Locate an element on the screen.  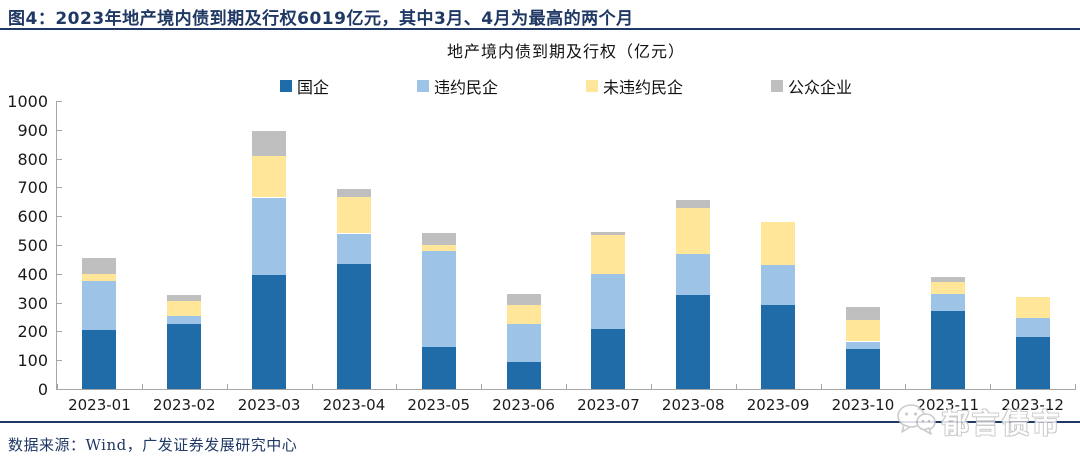
bar-segment-未违约民企-2023-05 is located at coordinates (438, 248).